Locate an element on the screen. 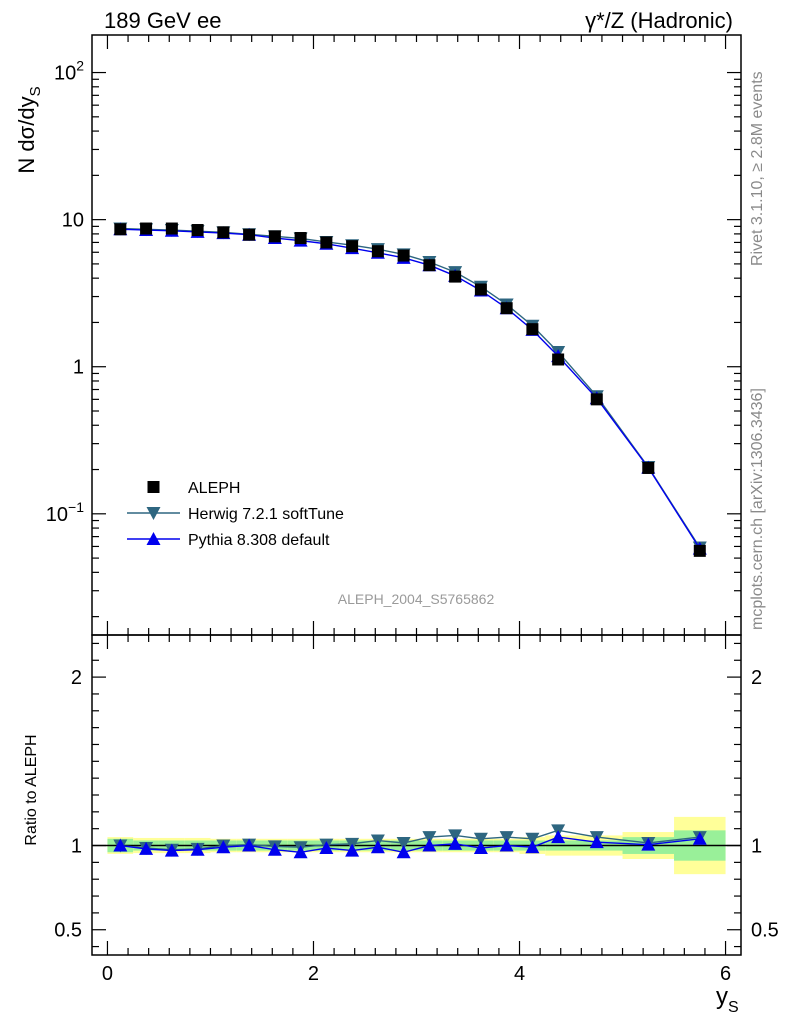 Image resolution: width=786 pixels, height=1024 pixels. ratio-y-tick-label-left: 1 is located at coordinates (76, 847).